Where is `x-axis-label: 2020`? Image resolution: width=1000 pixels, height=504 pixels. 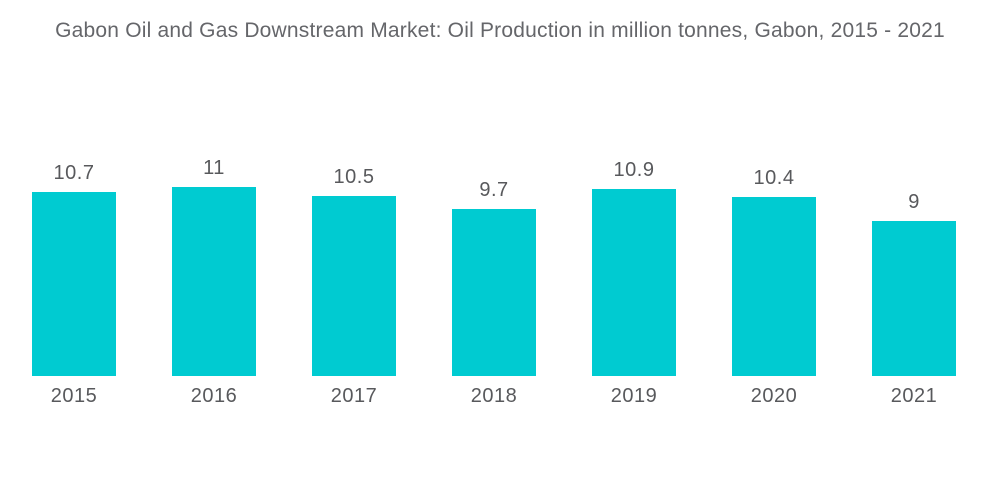
x-axis-label: 2020 is located at coordinates (774, 396).